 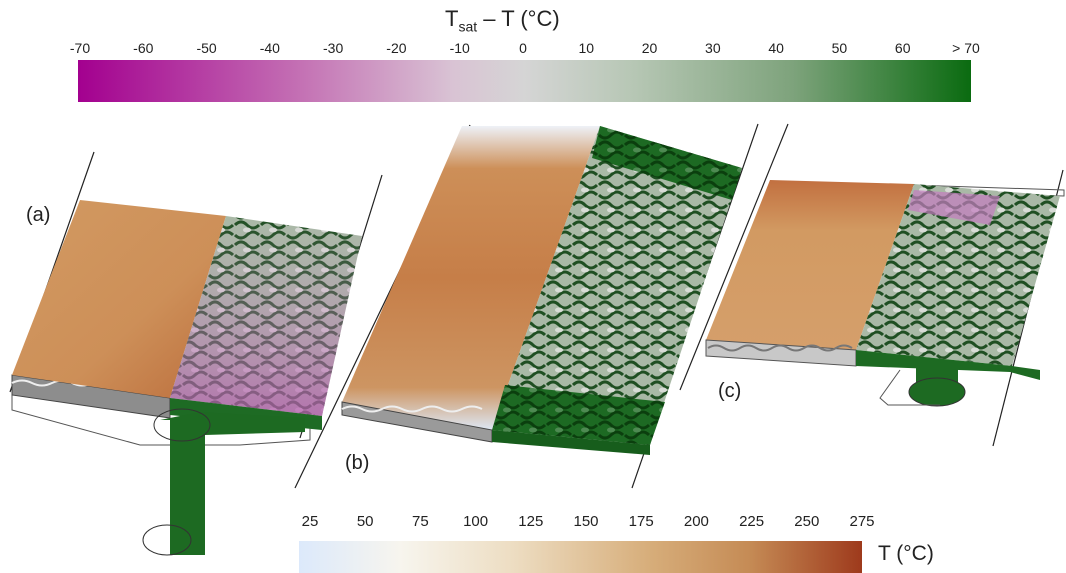 What do you see at coordinates (476, 521) in the screenshot?
I see `bottom-colorbar-tick-3: 100` at bounding box center [476, 521].